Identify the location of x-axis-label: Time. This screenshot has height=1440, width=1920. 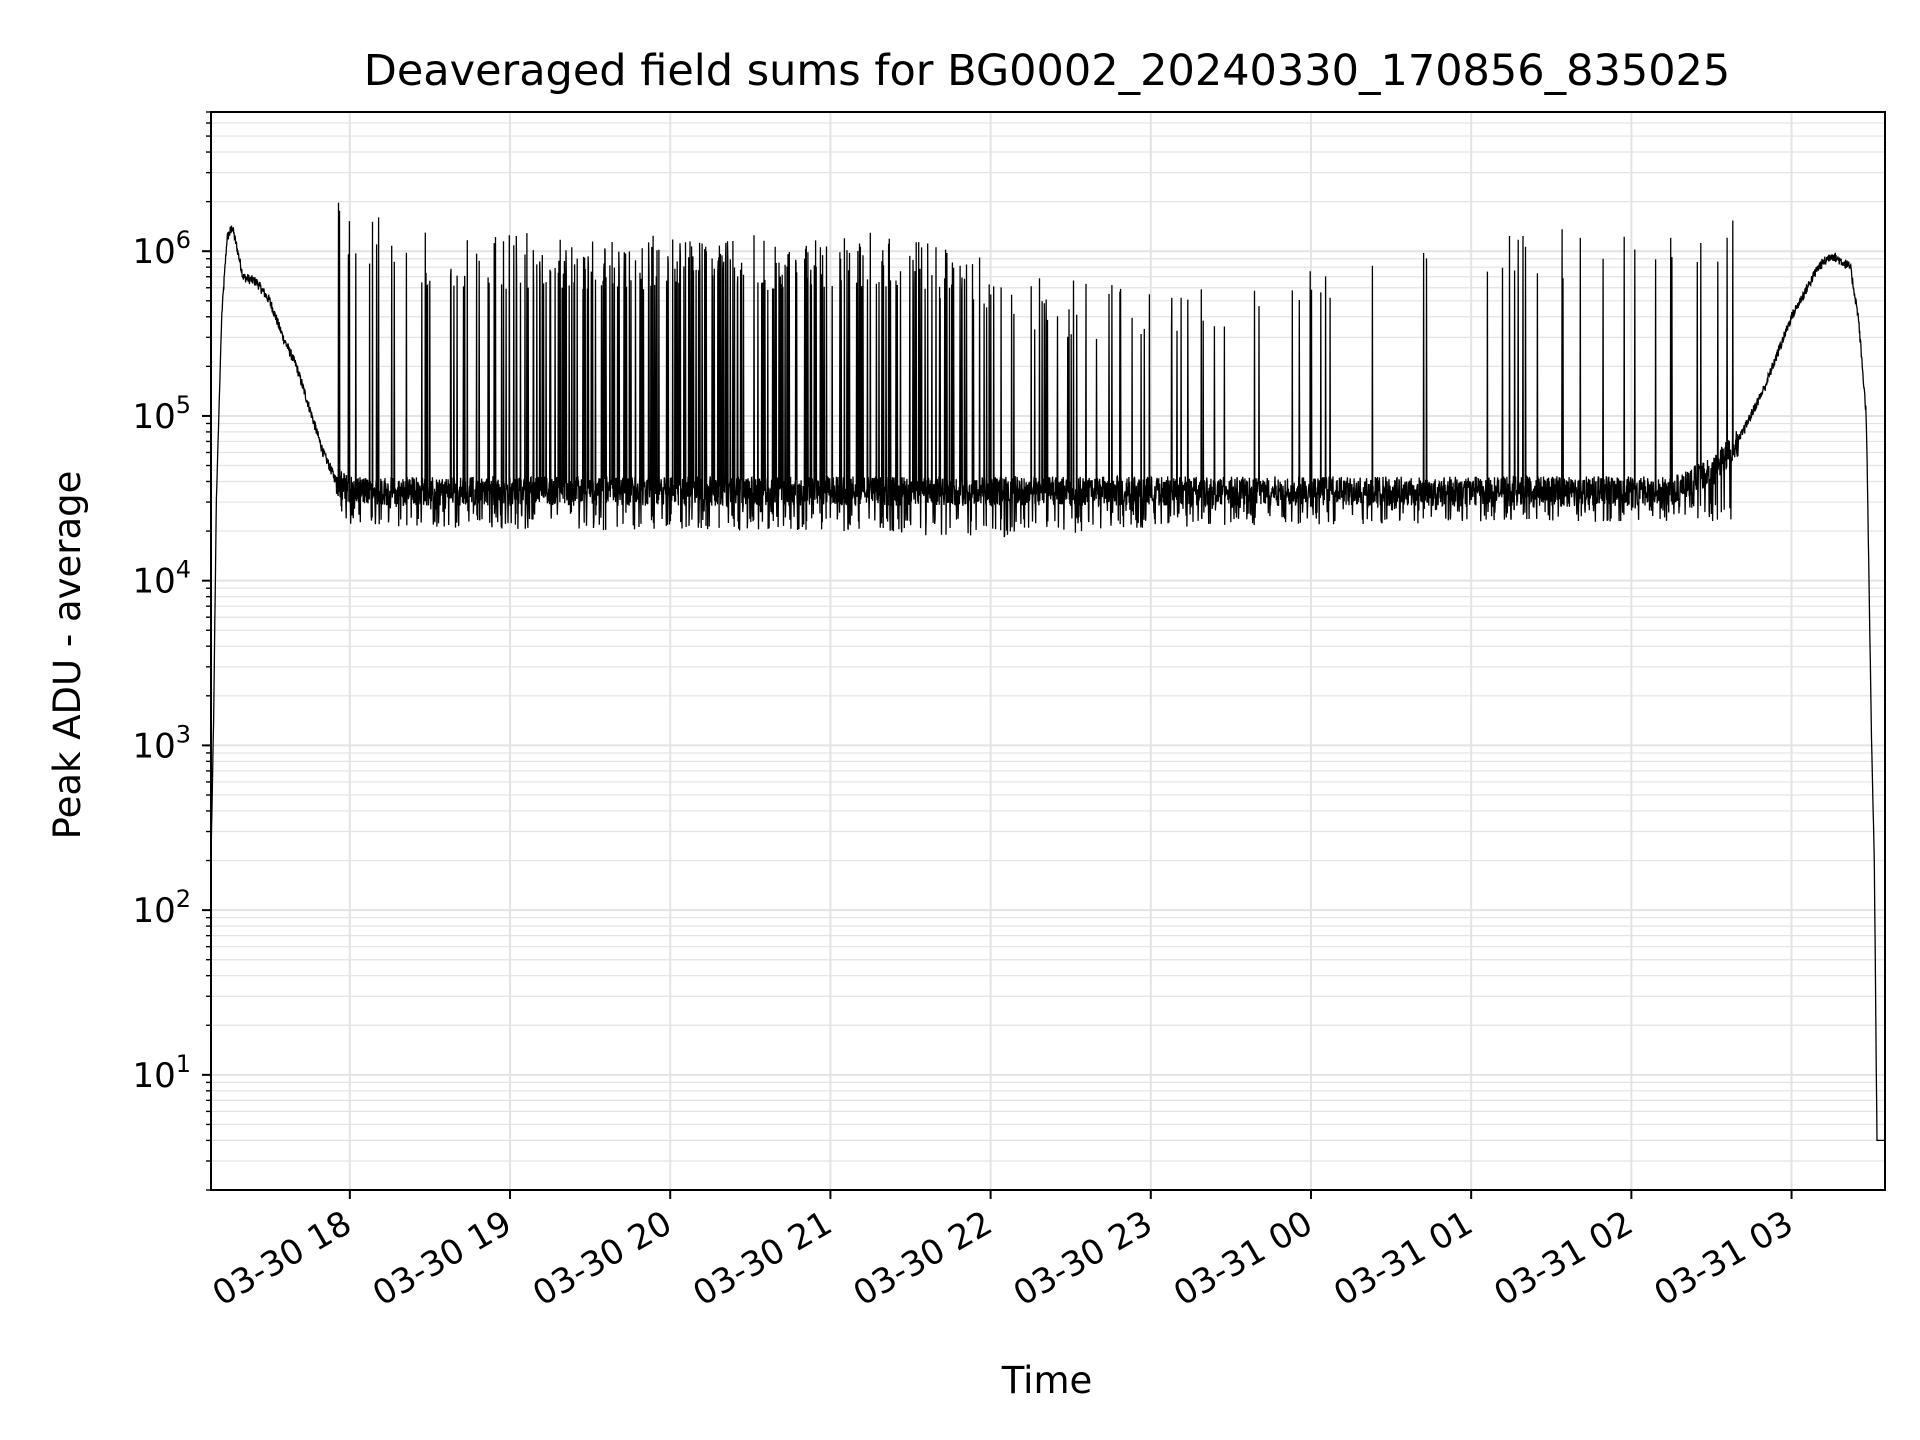
(1047, 1380).